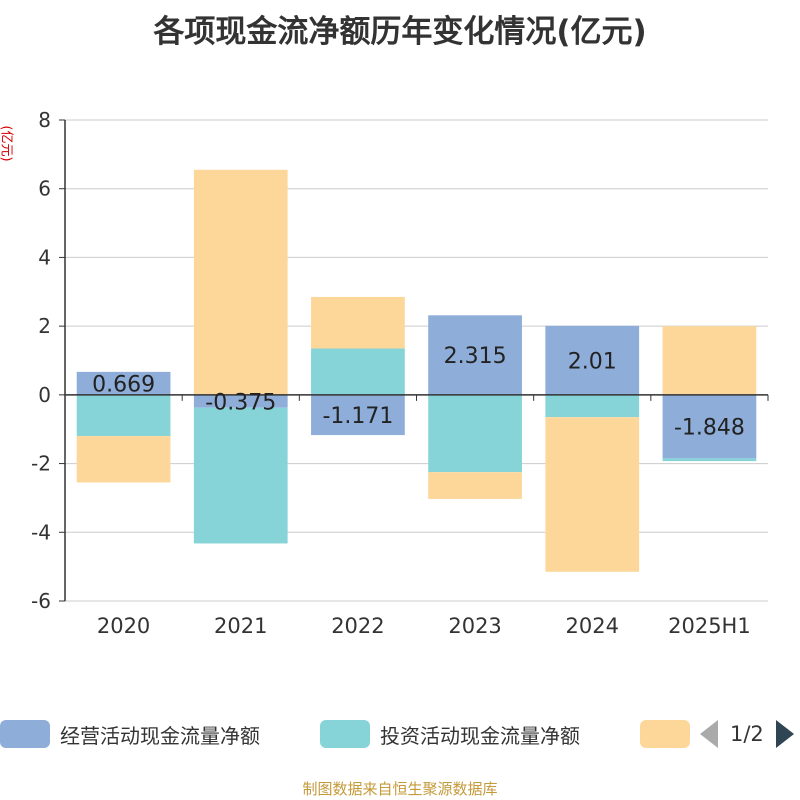  I want to click on bar-series1-2024, so click(592, 406).